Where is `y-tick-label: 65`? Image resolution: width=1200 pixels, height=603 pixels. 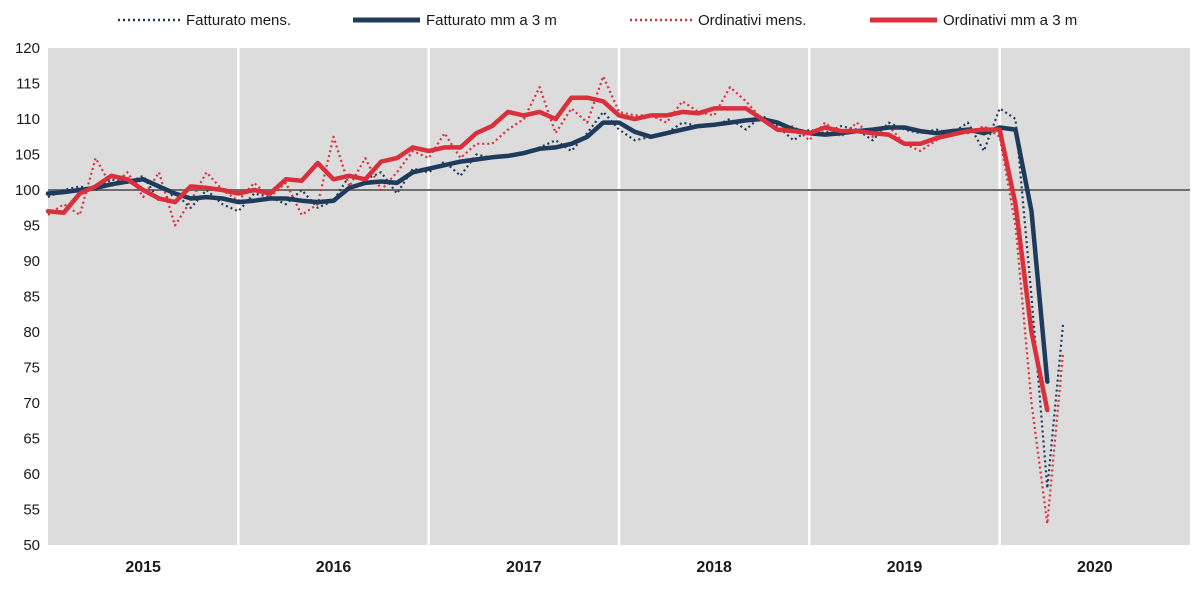
y-tick-label: 65 is located at coordinates (31, 439).